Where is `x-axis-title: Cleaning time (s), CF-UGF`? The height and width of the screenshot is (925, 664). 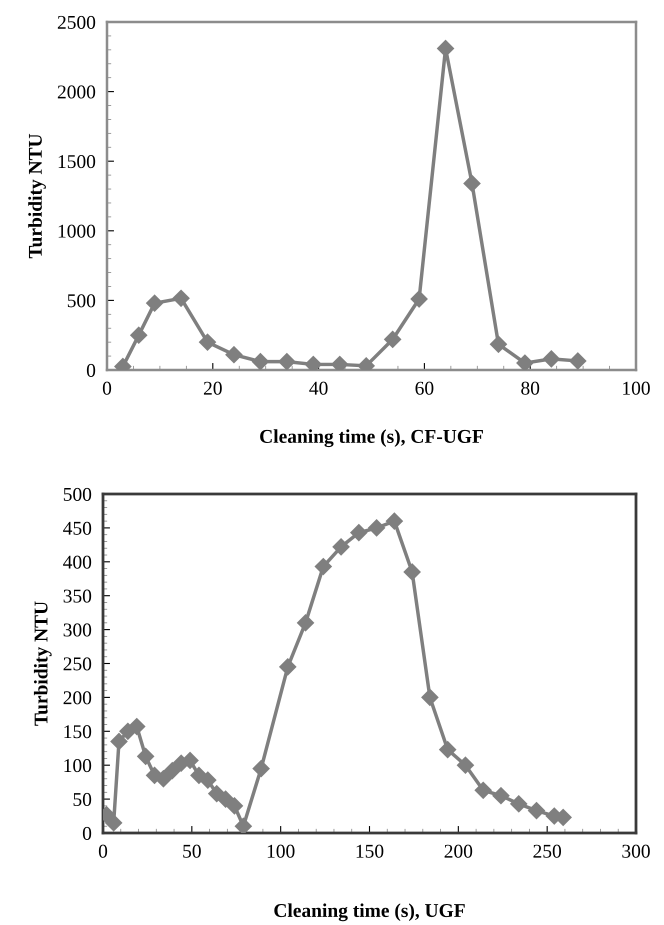 x-axis-title: Cleaning time (s), CF-UGF is located at coordinates (371, 438).